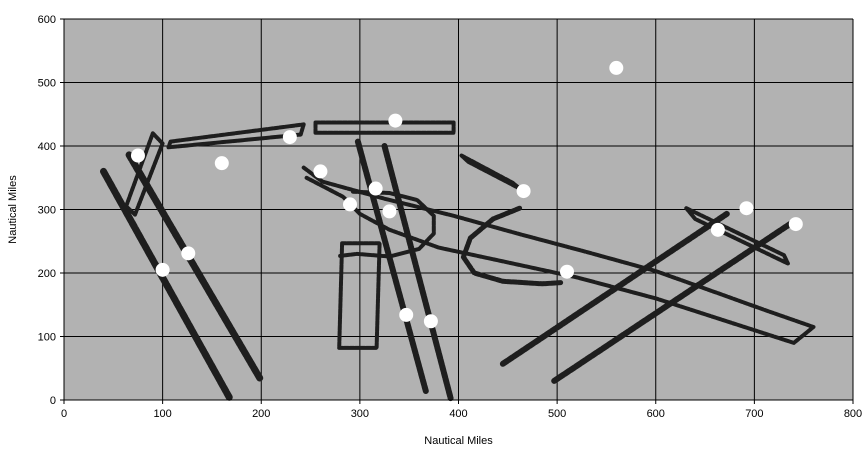  What do you see at coordinates (47, 84) in the screenshot?
I see `y-tick-label: 500` at bounding box center [47, 84].